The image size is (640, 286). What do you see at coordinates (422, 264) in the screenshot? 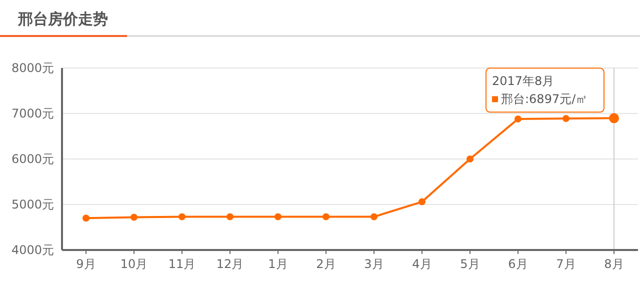
I see `x-tick-label: 4月` at bounding box center [422, 264].